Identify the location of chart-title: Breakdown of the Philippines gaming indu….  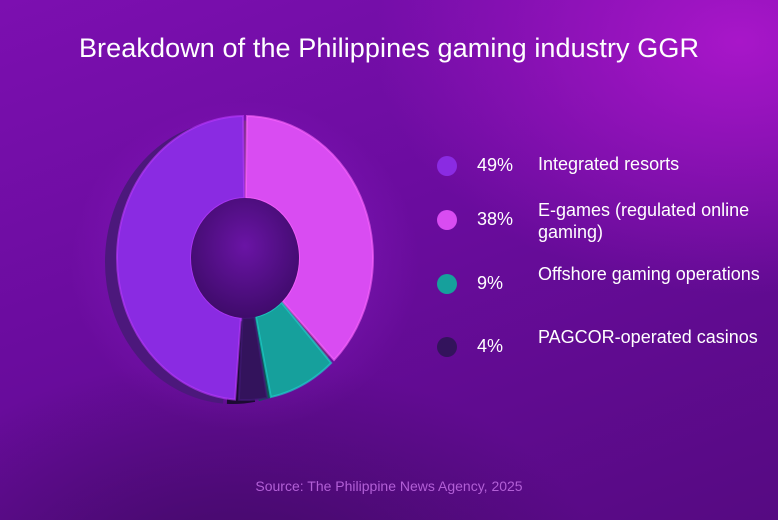
(389, 48).